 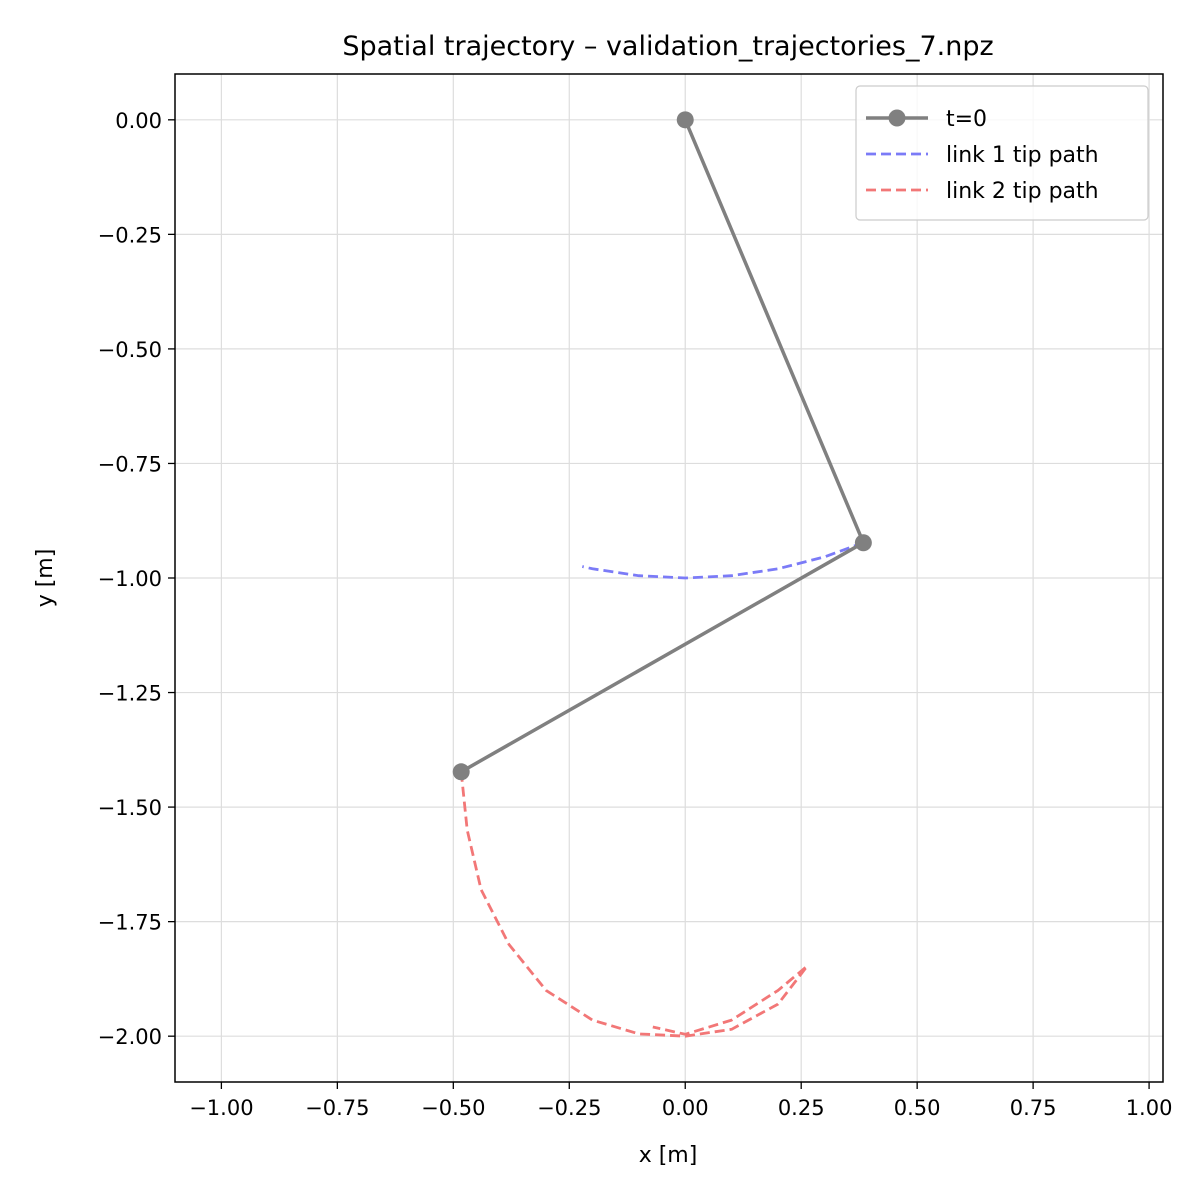 What do you see at coordinates (45, 578) in the screenshot?
I see `y-axis-label: y [m]` at bounding box center [45, 578].